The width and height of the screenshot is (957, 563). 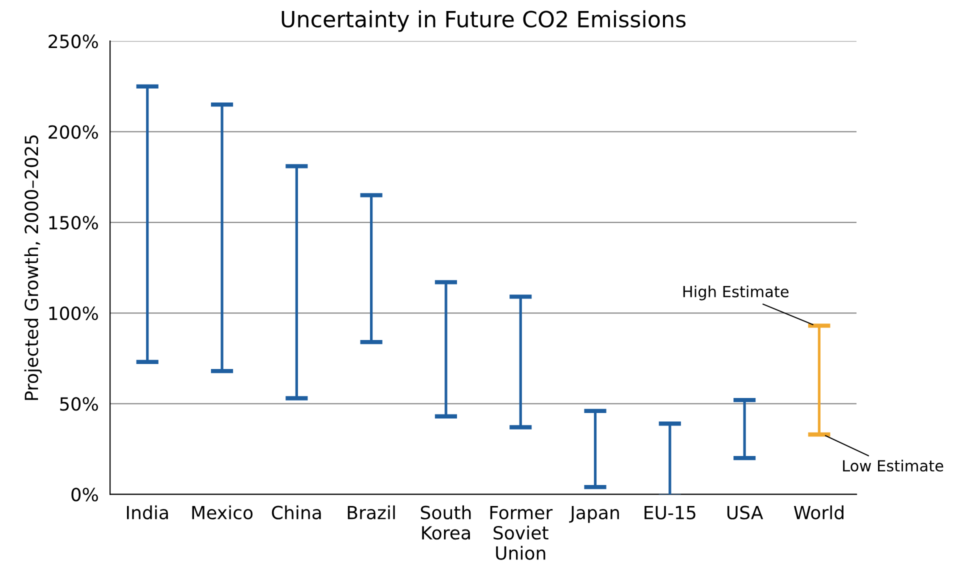 I want to click on y-axis-title: Projected Growth, 2000–2025, so click(x=33, y=267).